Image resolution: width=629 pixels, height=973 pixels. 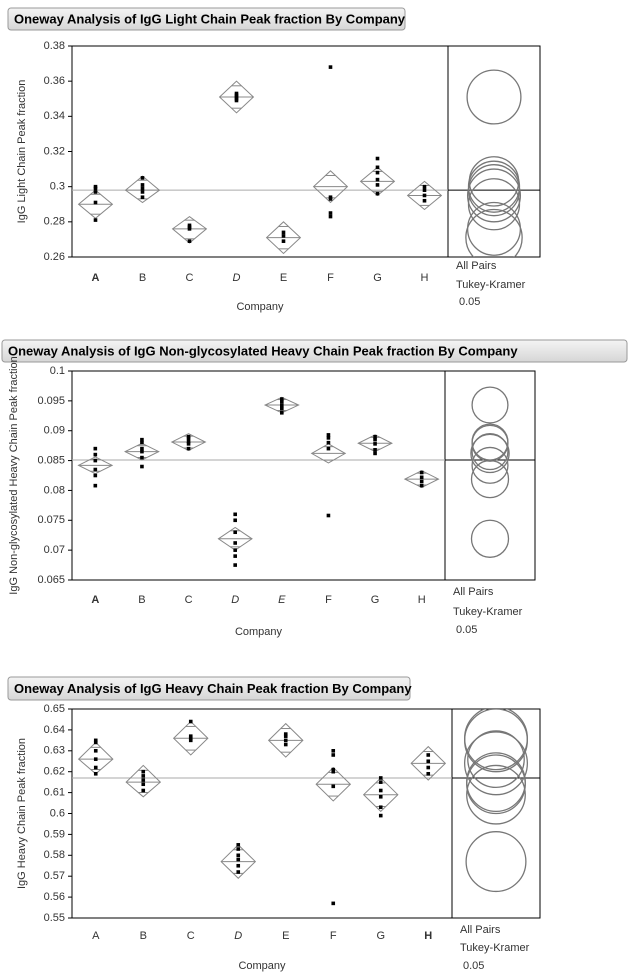 I want to click on y-tick-label: 0.07, so click(x=54, y=550).